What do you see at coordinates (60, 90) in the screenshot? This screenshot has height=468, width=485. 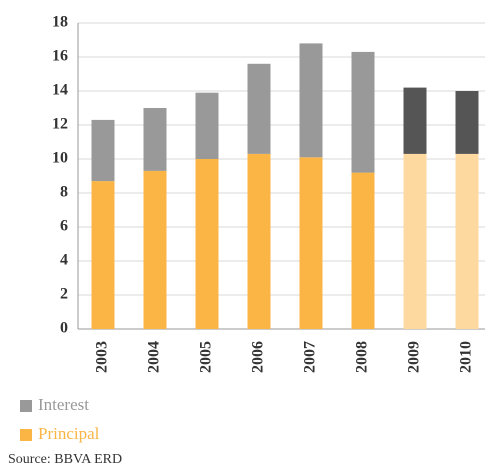 I see `y-tick-label: 14` at bounding box center [60, 90].